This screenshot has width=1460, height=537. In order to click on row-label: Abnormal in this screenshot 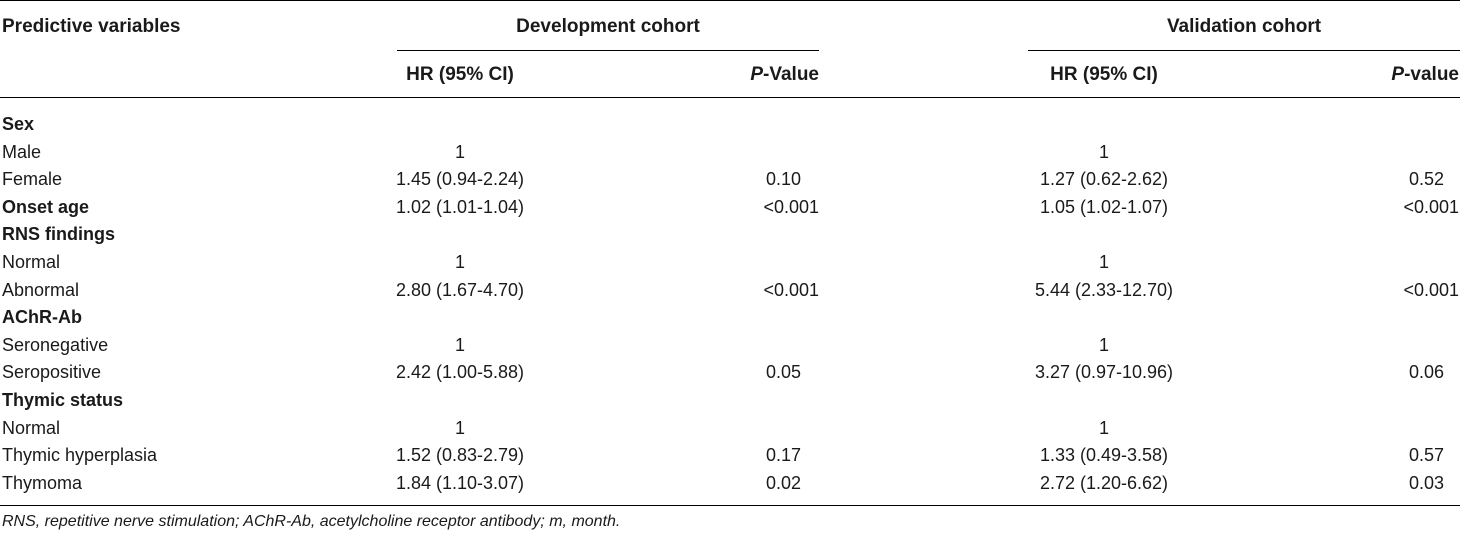, I will do `click(41, 289)`.